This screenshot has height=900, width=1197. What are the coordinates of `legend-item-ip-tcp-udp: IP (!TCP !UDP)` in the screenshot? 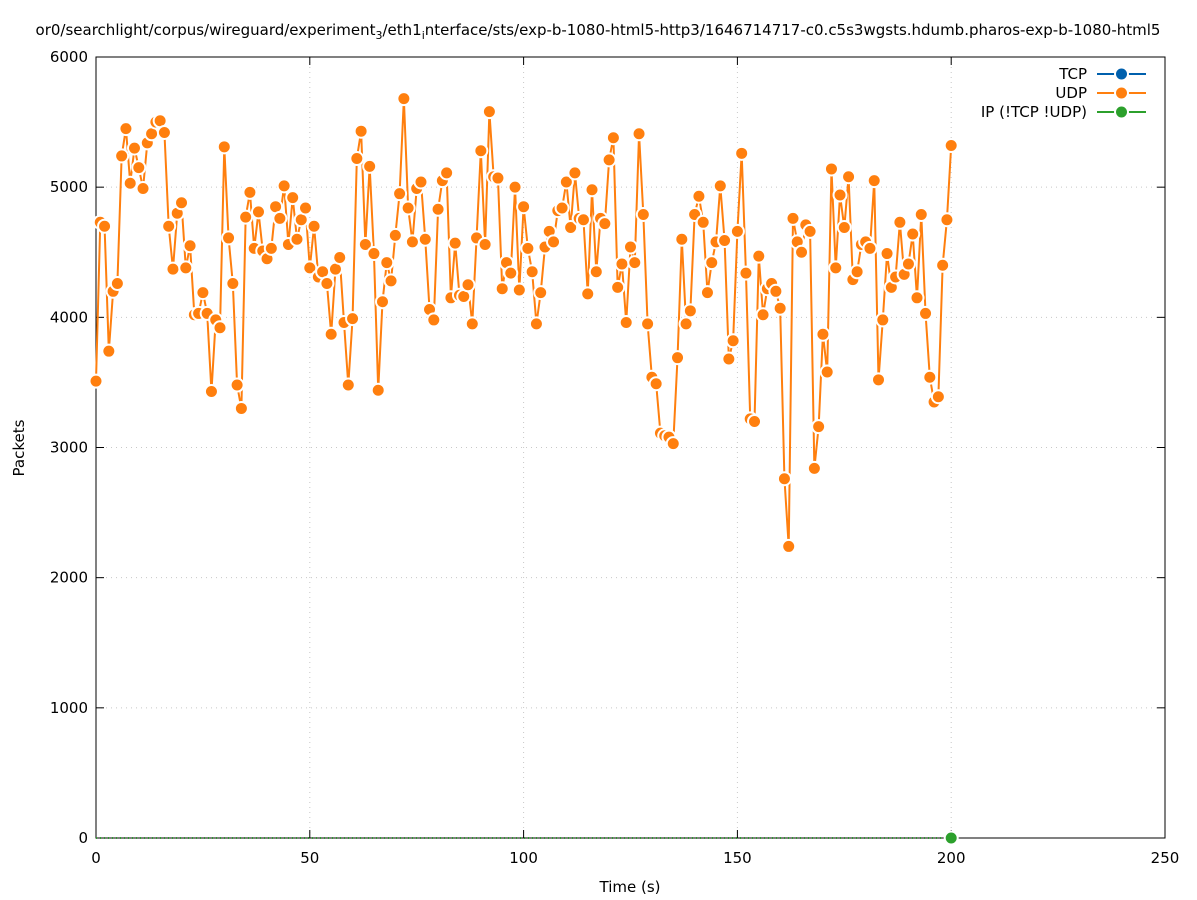 It's located at (1063, 112).